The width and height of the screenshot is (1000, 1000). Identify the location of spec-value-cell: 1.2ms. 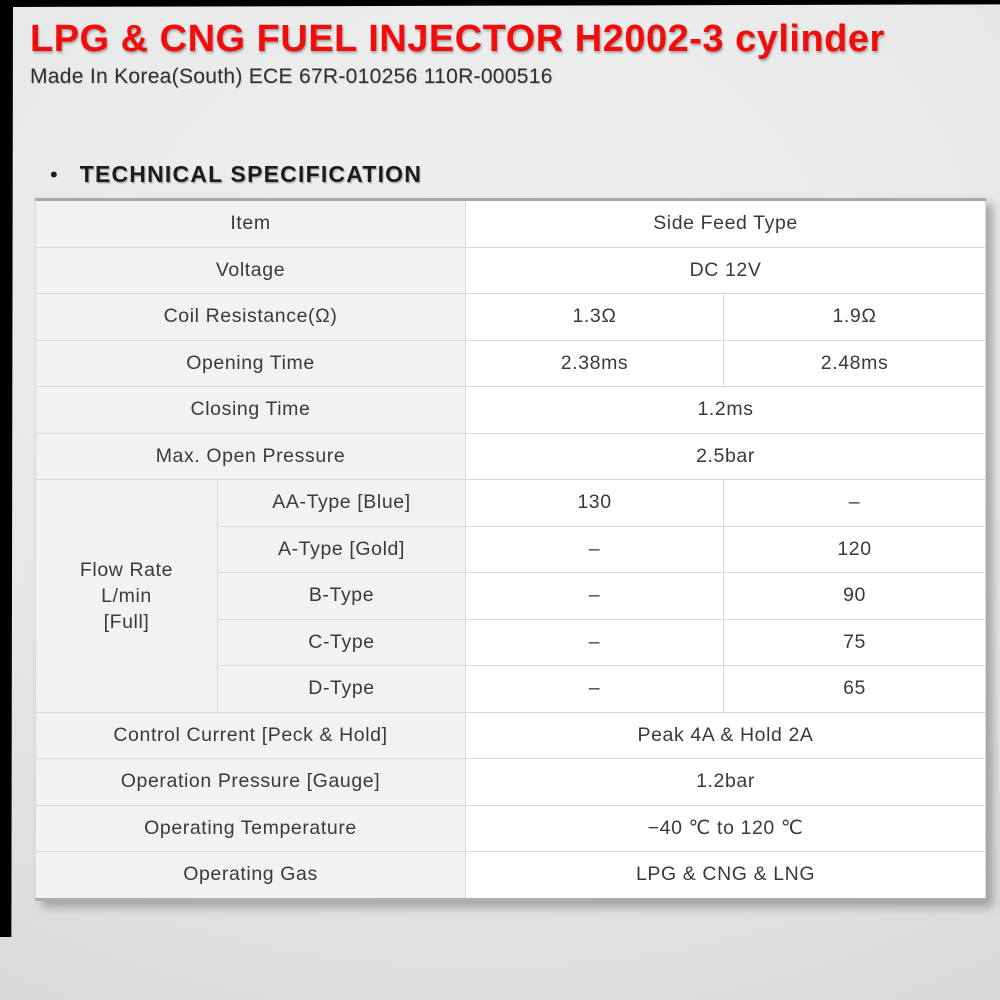
(726, 410).